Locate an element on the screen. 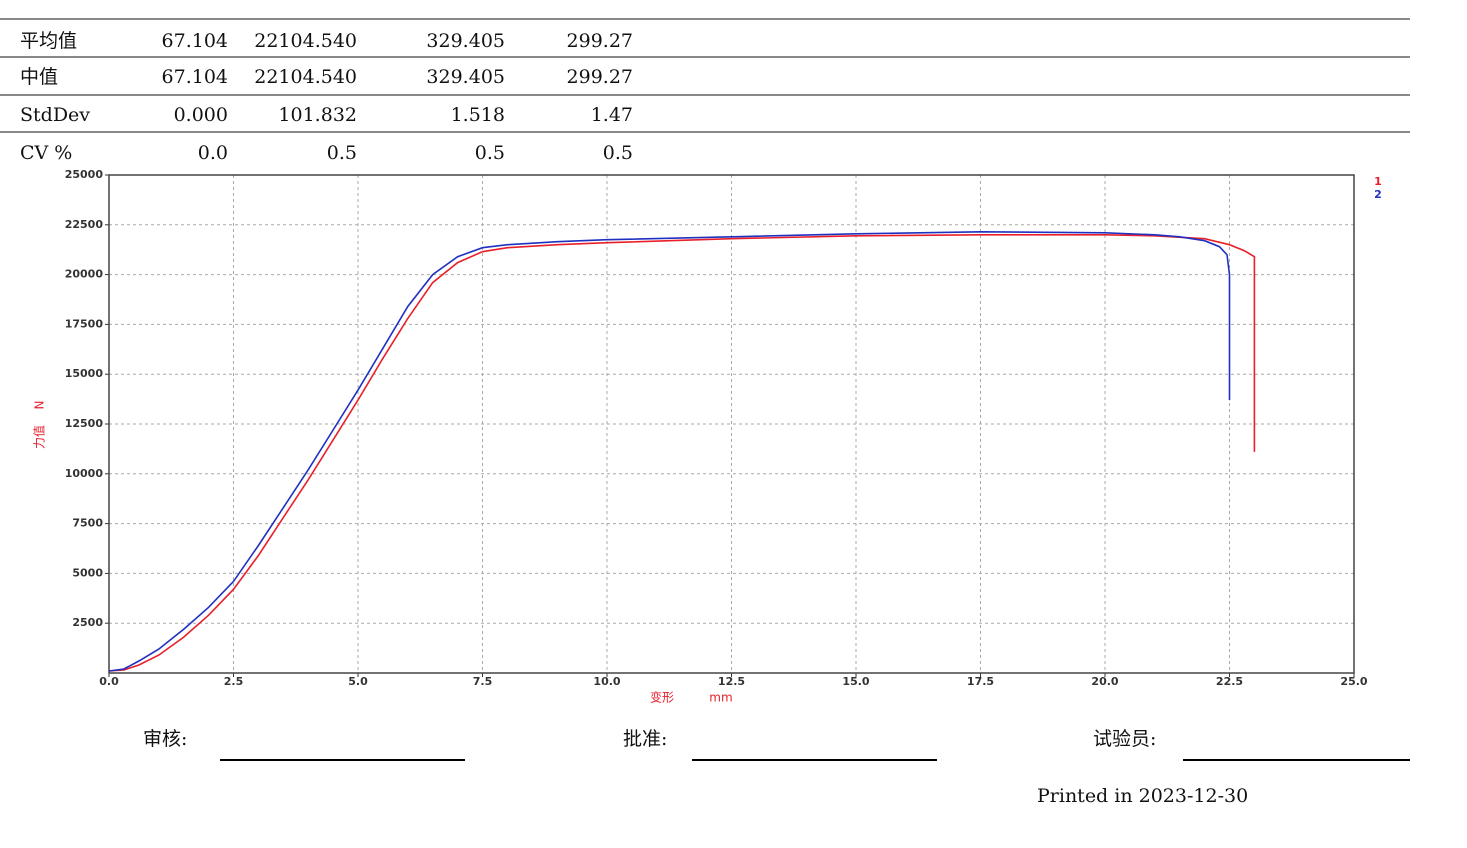 The image size is (1467, 848). legend-entry: 1 is located at coordinates (1378, 181).